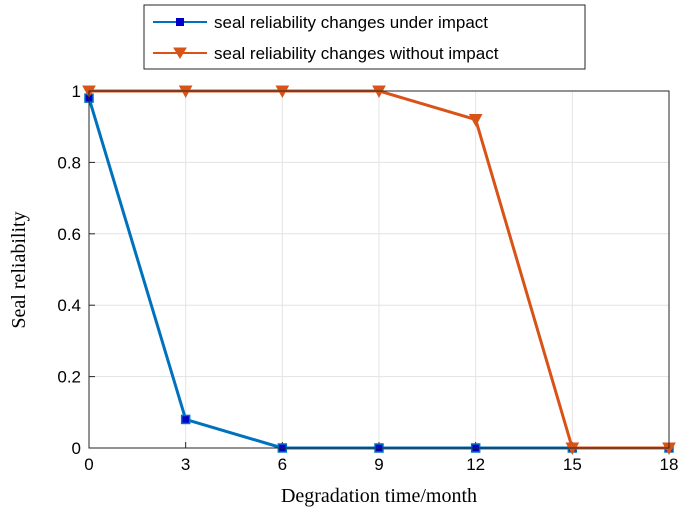 The width and height of the screenshot is (686, 515). I want to click on y-tick-label: 0, so click(76, 448).